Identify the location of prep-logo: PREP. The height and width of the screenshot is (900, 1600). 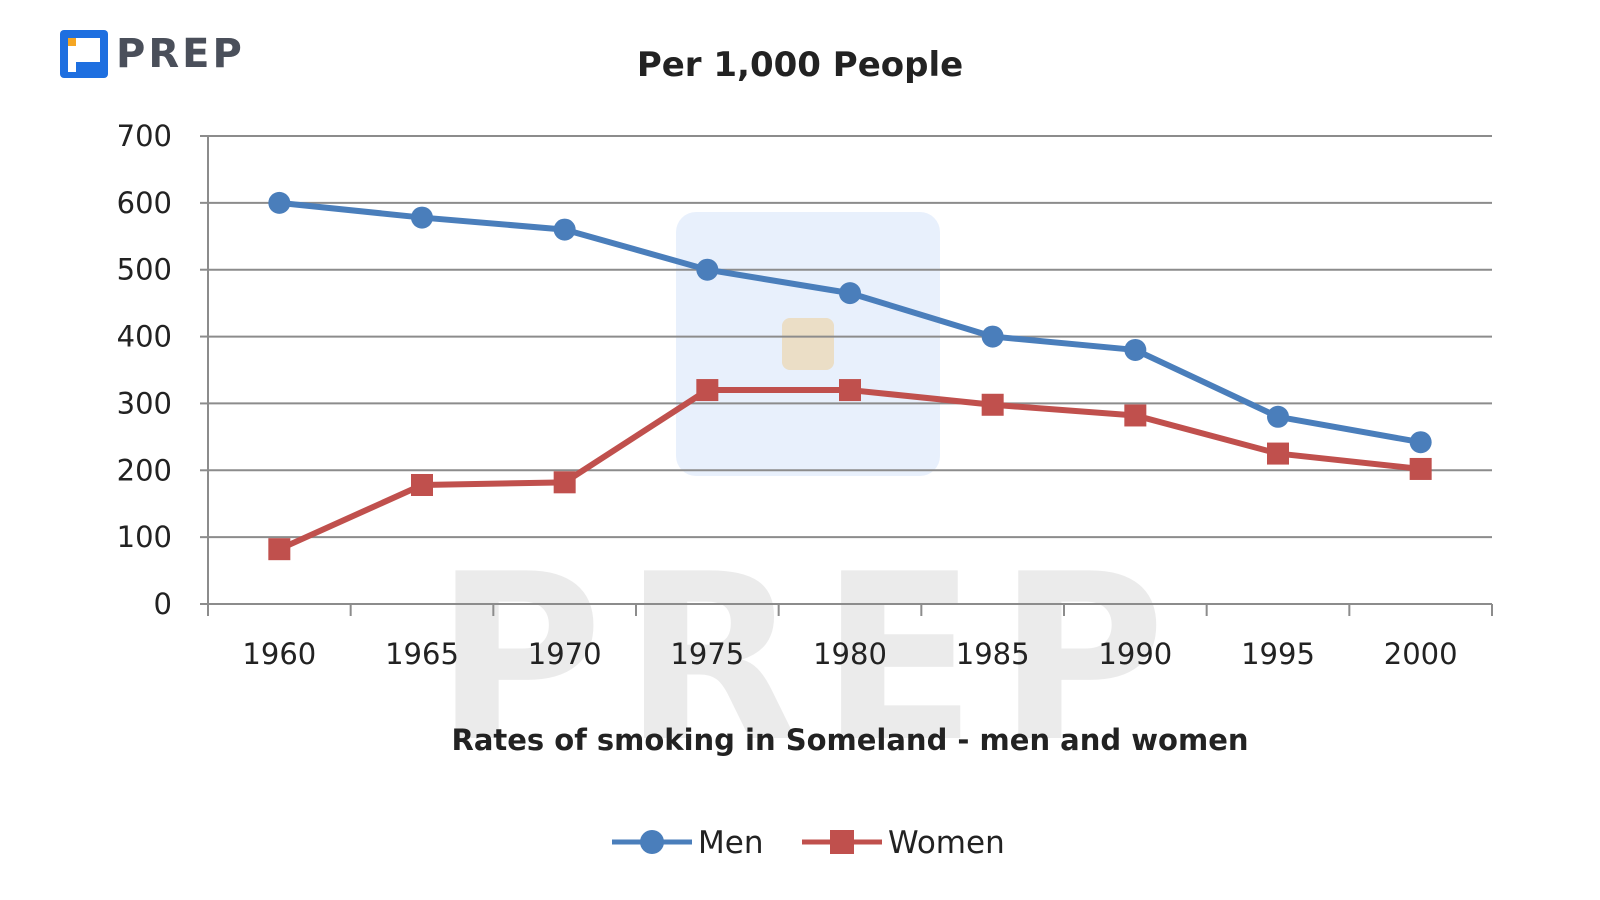
(152, 54).